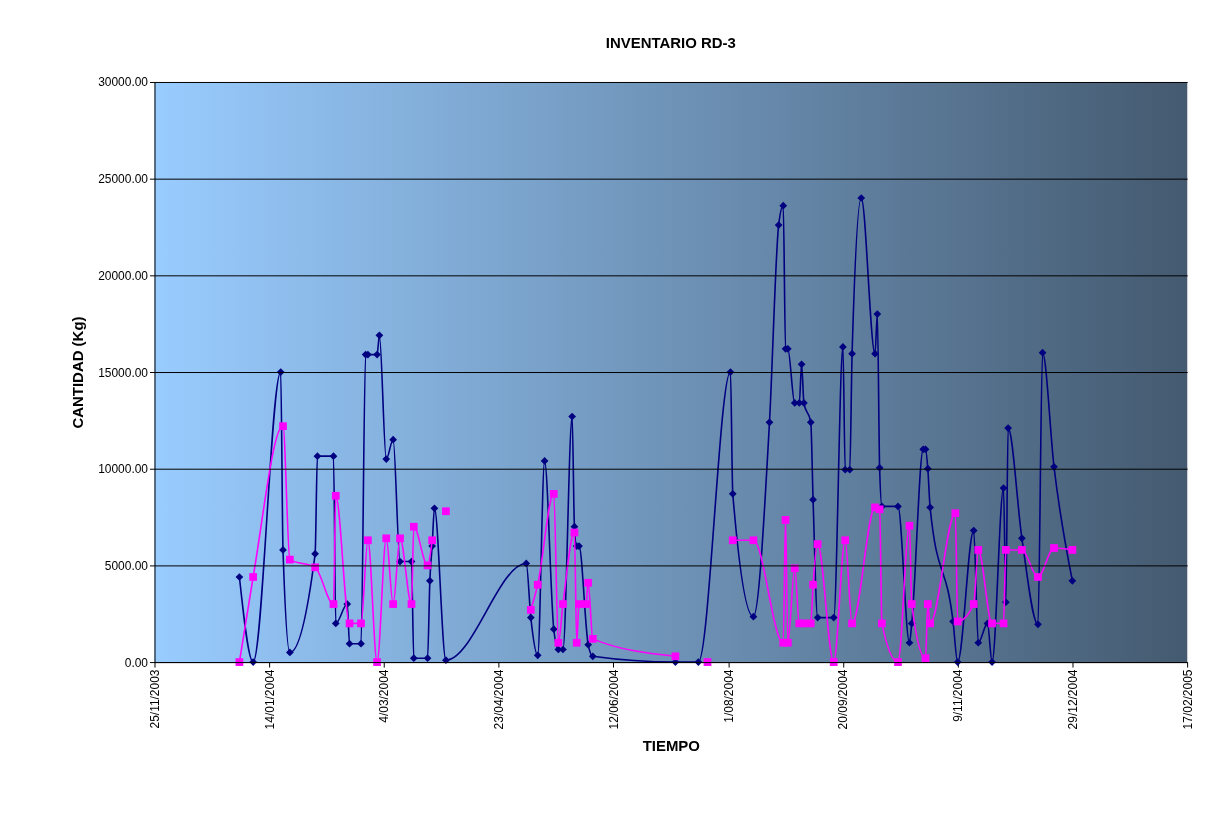 The height and width of the screenshot is (838, 1221). What do you see at coordinates (843, 699) in the screenshot?
I see `x-tick-label: 20/09/2004` at bounding box center [843, 699].